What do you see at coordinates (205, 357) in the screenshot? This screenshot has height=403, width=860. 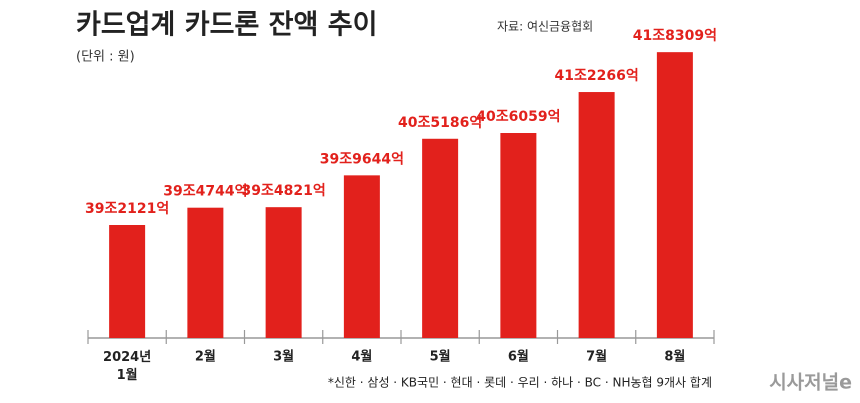 I see `x-tick-label: 2월` at bounding box center [205, 357].